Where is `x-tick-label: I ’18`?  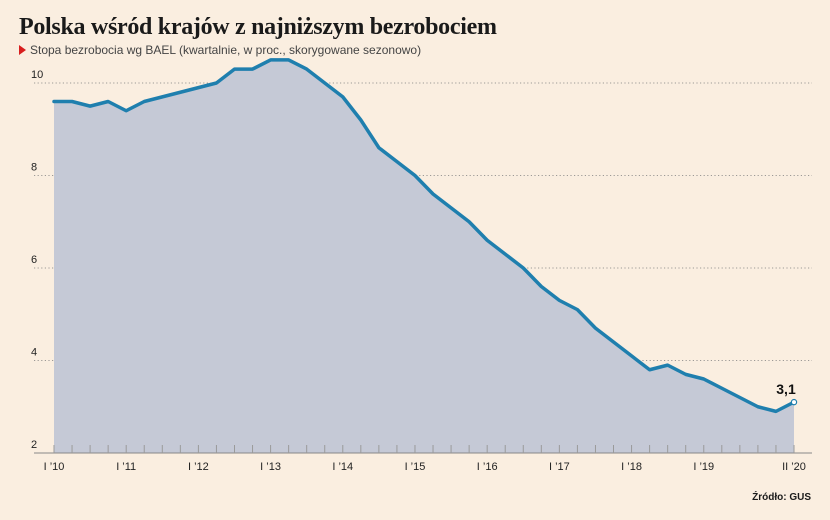 x-tick-label: I ’18 is located at coordinates (631, 467).